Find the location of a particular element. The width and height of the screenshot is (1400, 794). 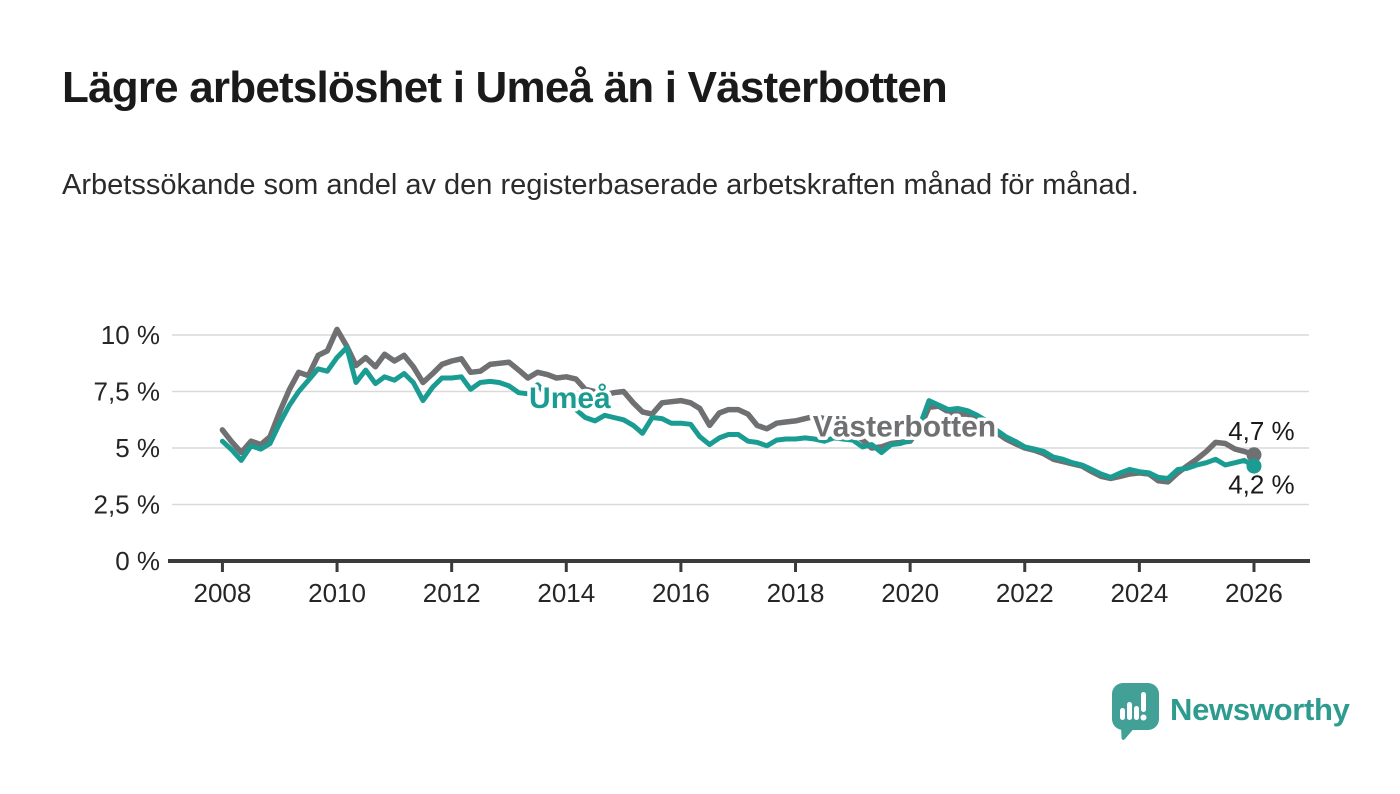

series-label-ume: Umeå is located at coordinates (570, 398).